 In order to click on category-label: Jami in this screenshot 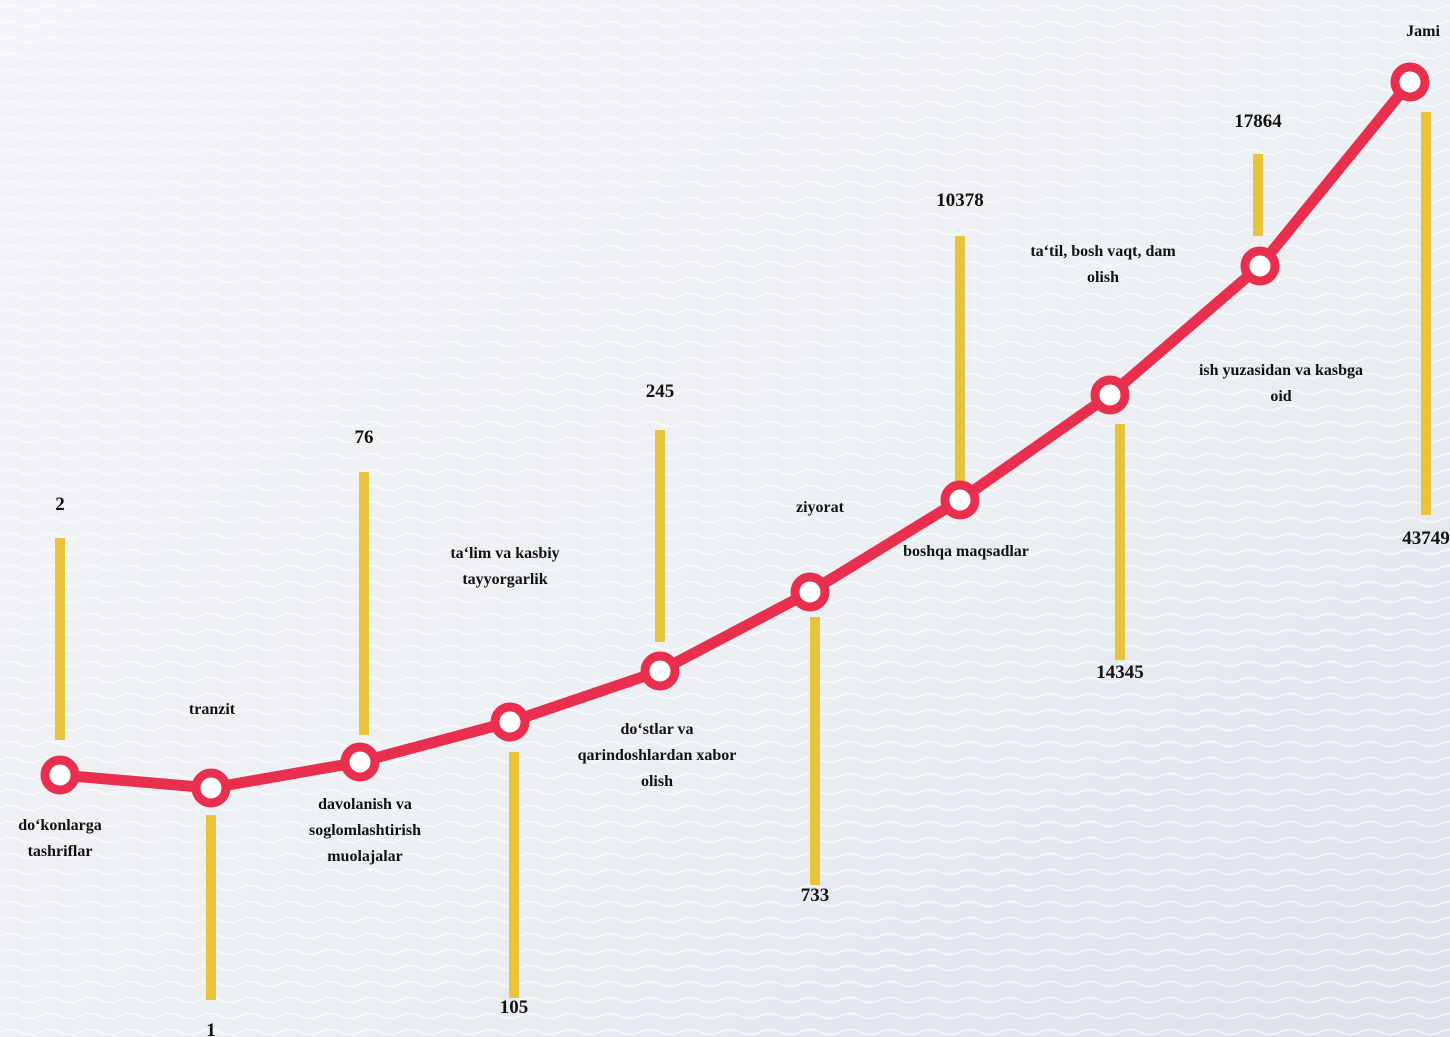, I will do `click(1423, 31)`.